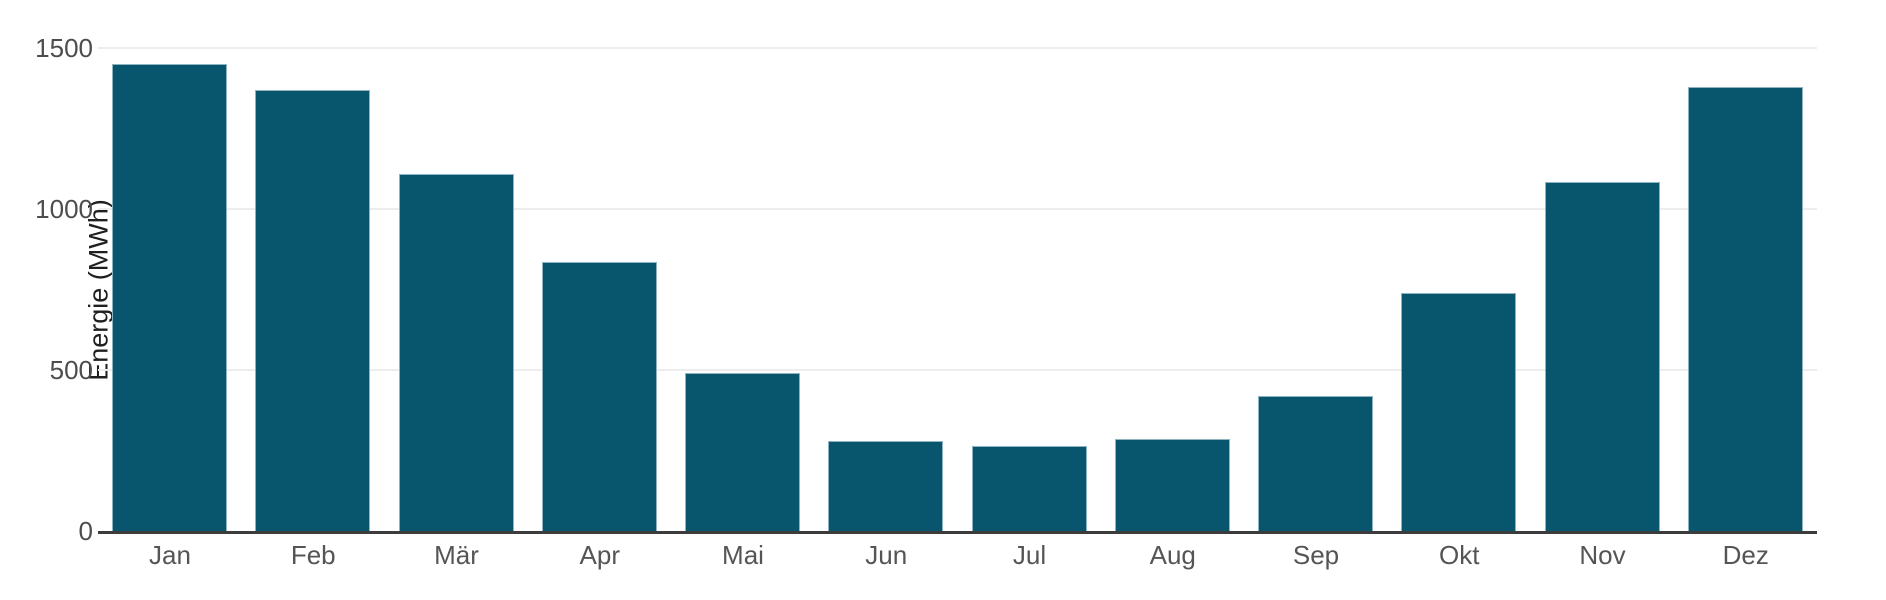 The width and height of the screenshot is (1886, 600). Describe the element at coordinates (85, 531) in the screenshot. I see `y-tick-label-0: 0` at that location.